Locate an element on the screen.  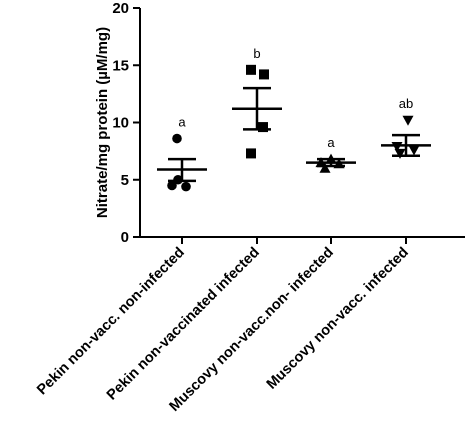
x-category-label: Pekin non-vacc. non-infected is located at coordinates (111, 322).